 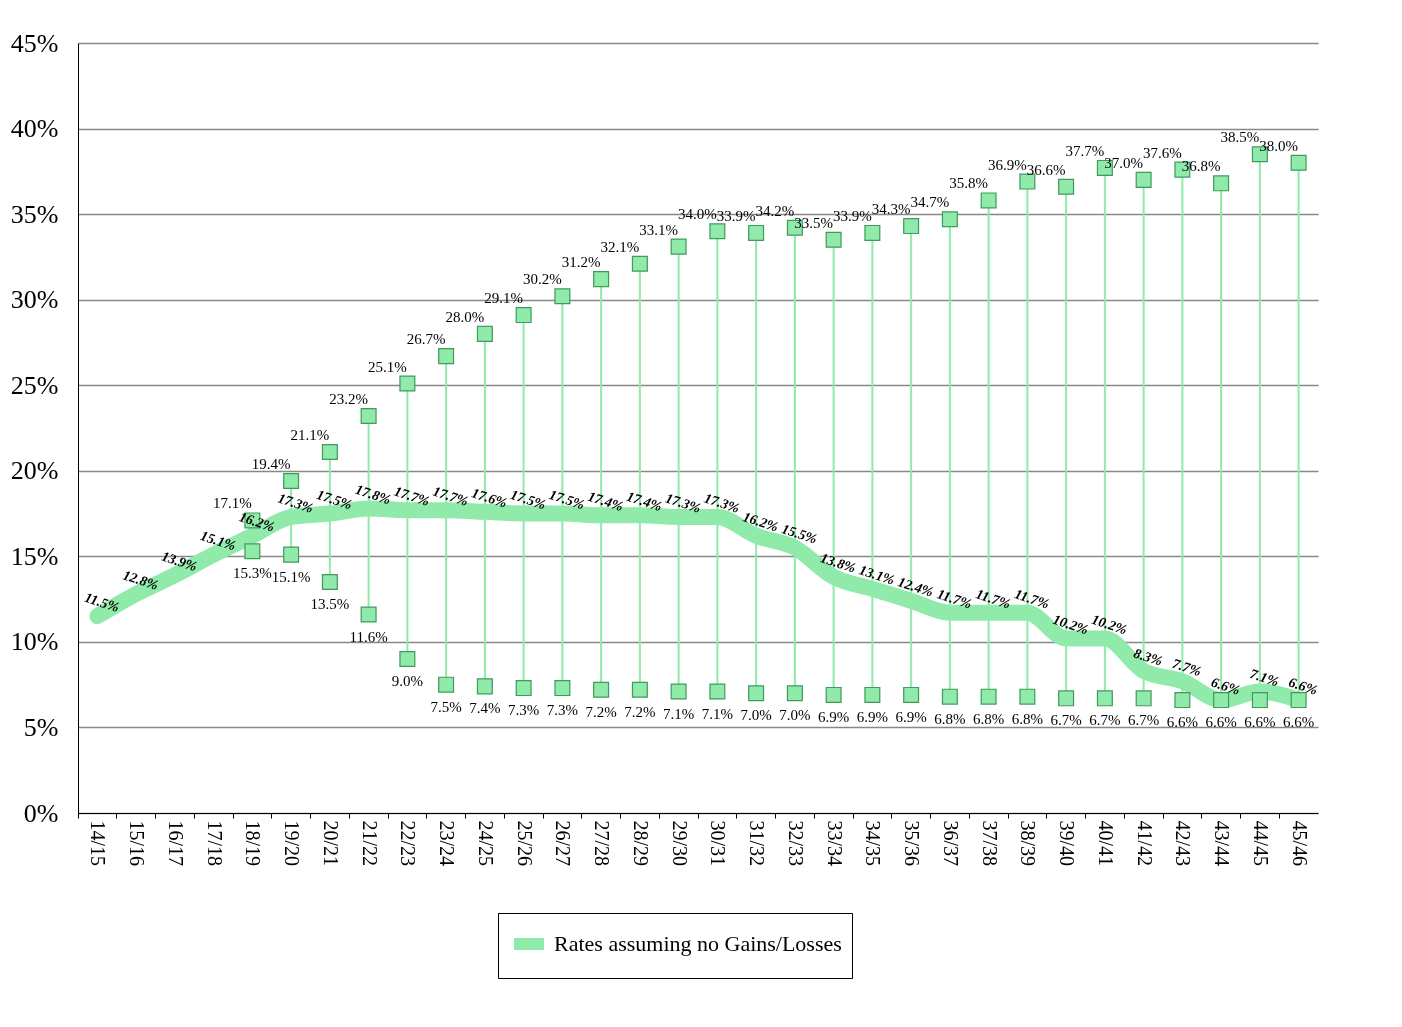 What do you see at coordinates (1278, 145) in the screenshot?
I see `data-label: 38.0%` at bounding box center [1278, 145].